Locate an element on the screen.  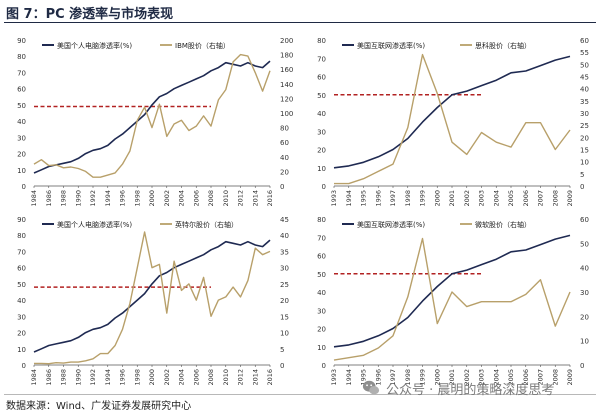
series-line-stock-price is located at coordinates (152, 115).